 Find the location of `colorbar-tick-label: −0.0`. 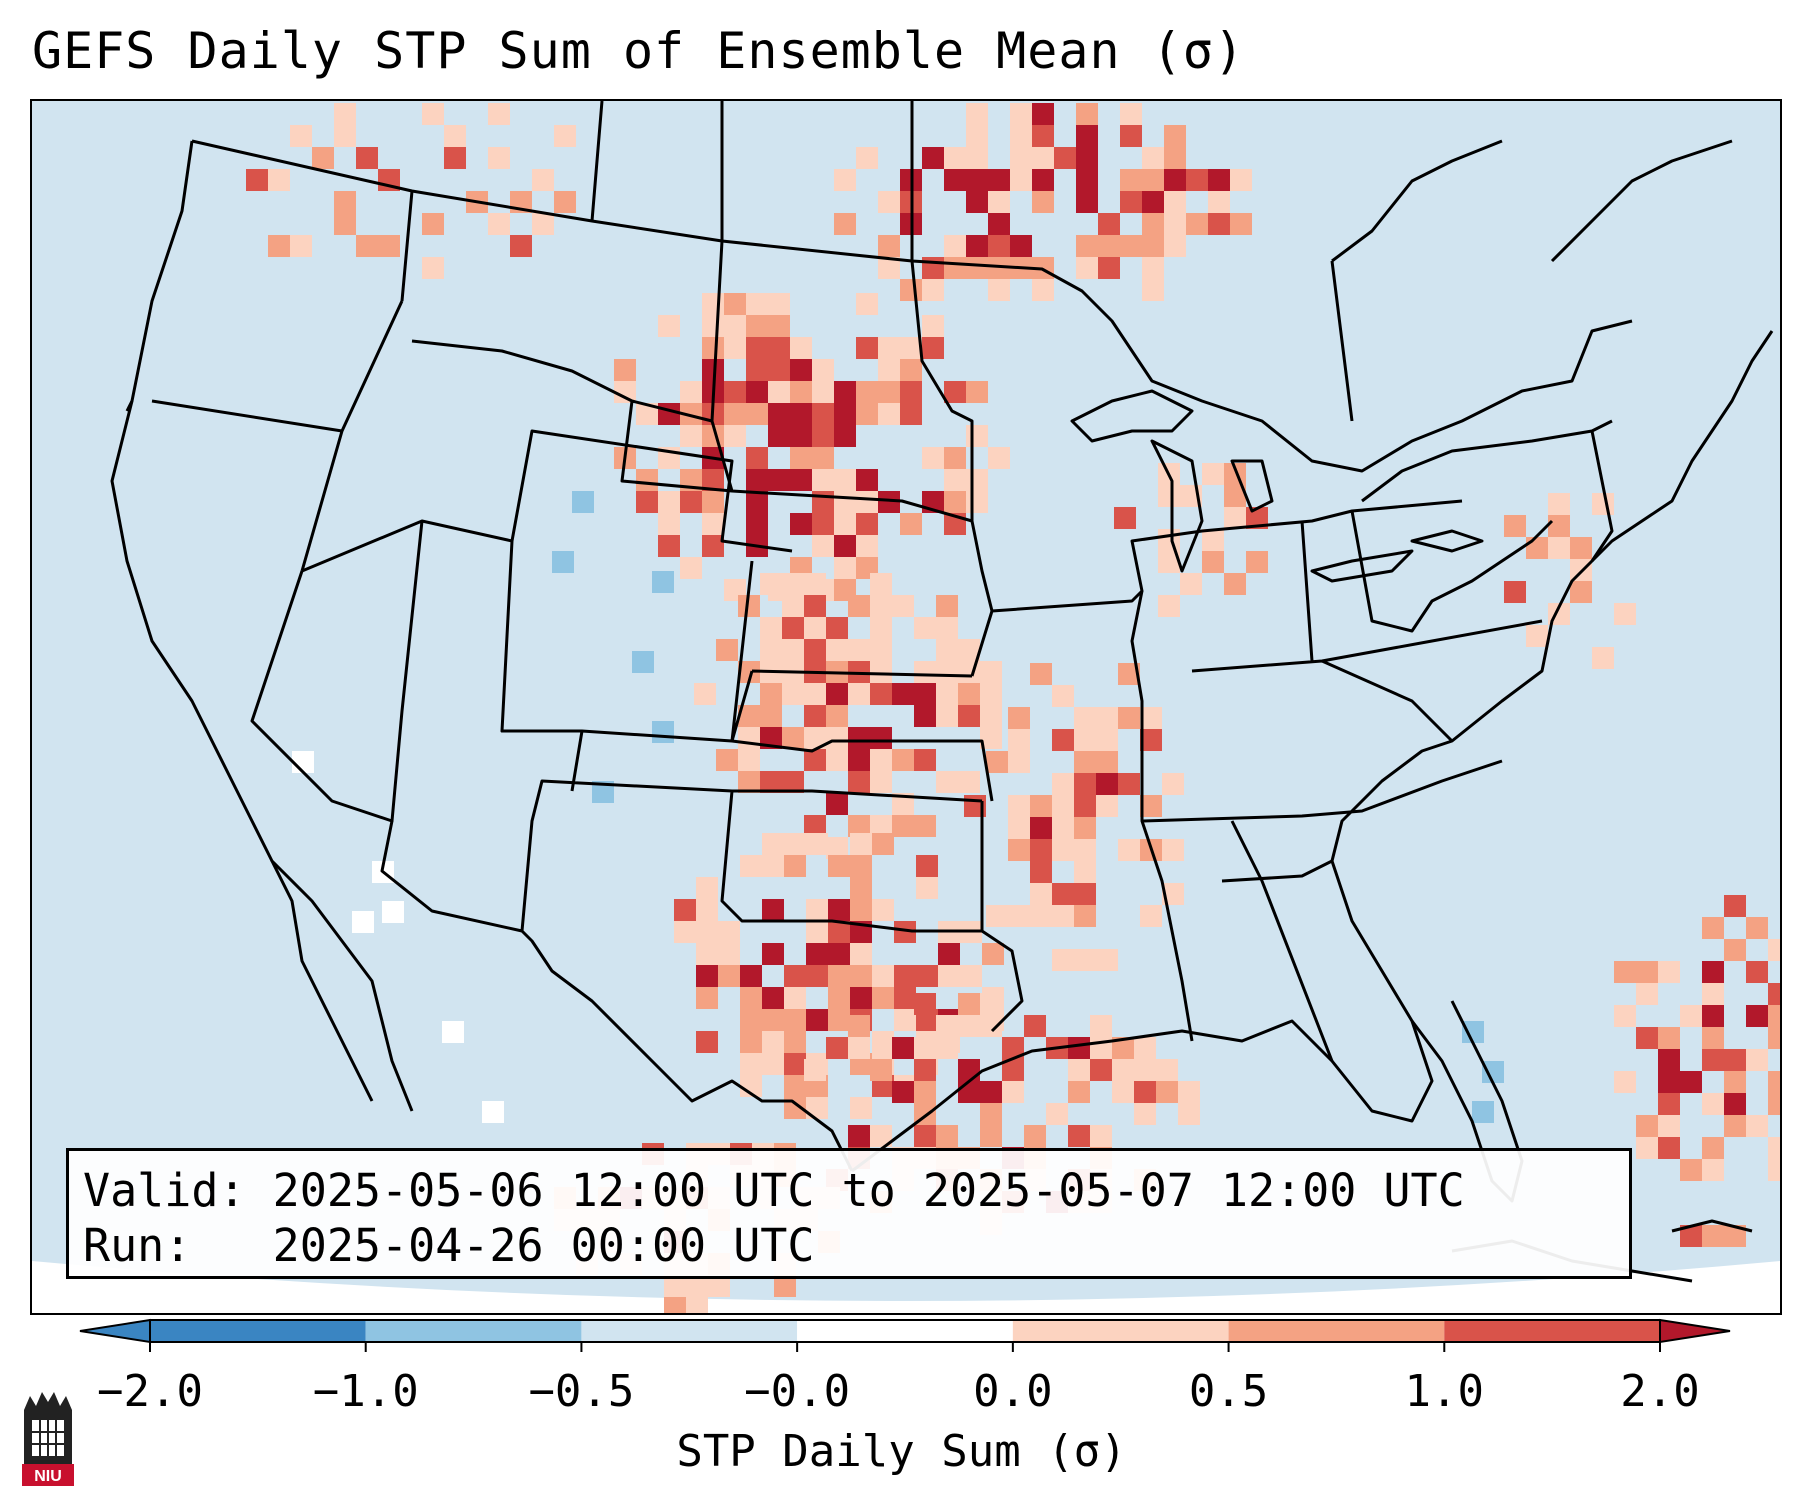

colorbar-tick-label: −0.0 is located at coordinates (797, 1391).